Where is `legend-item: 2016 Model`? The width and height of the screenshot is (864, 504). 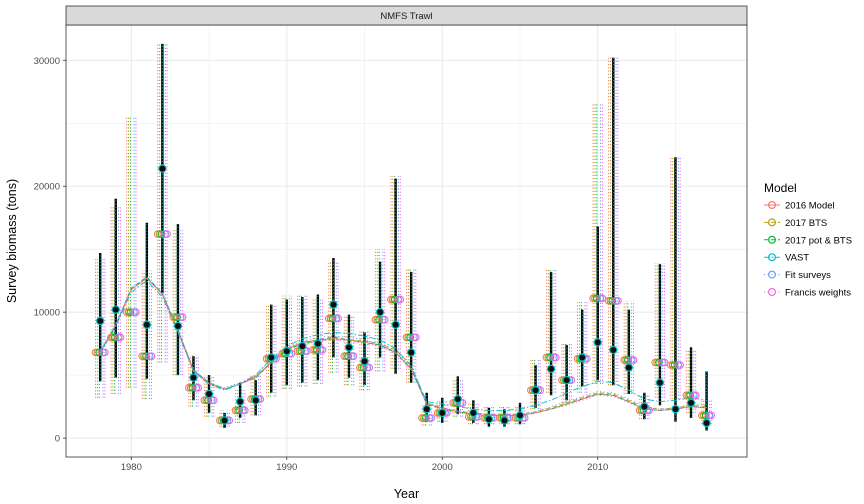 legend-item: 2016 Model is located at coordinates (799, 206).